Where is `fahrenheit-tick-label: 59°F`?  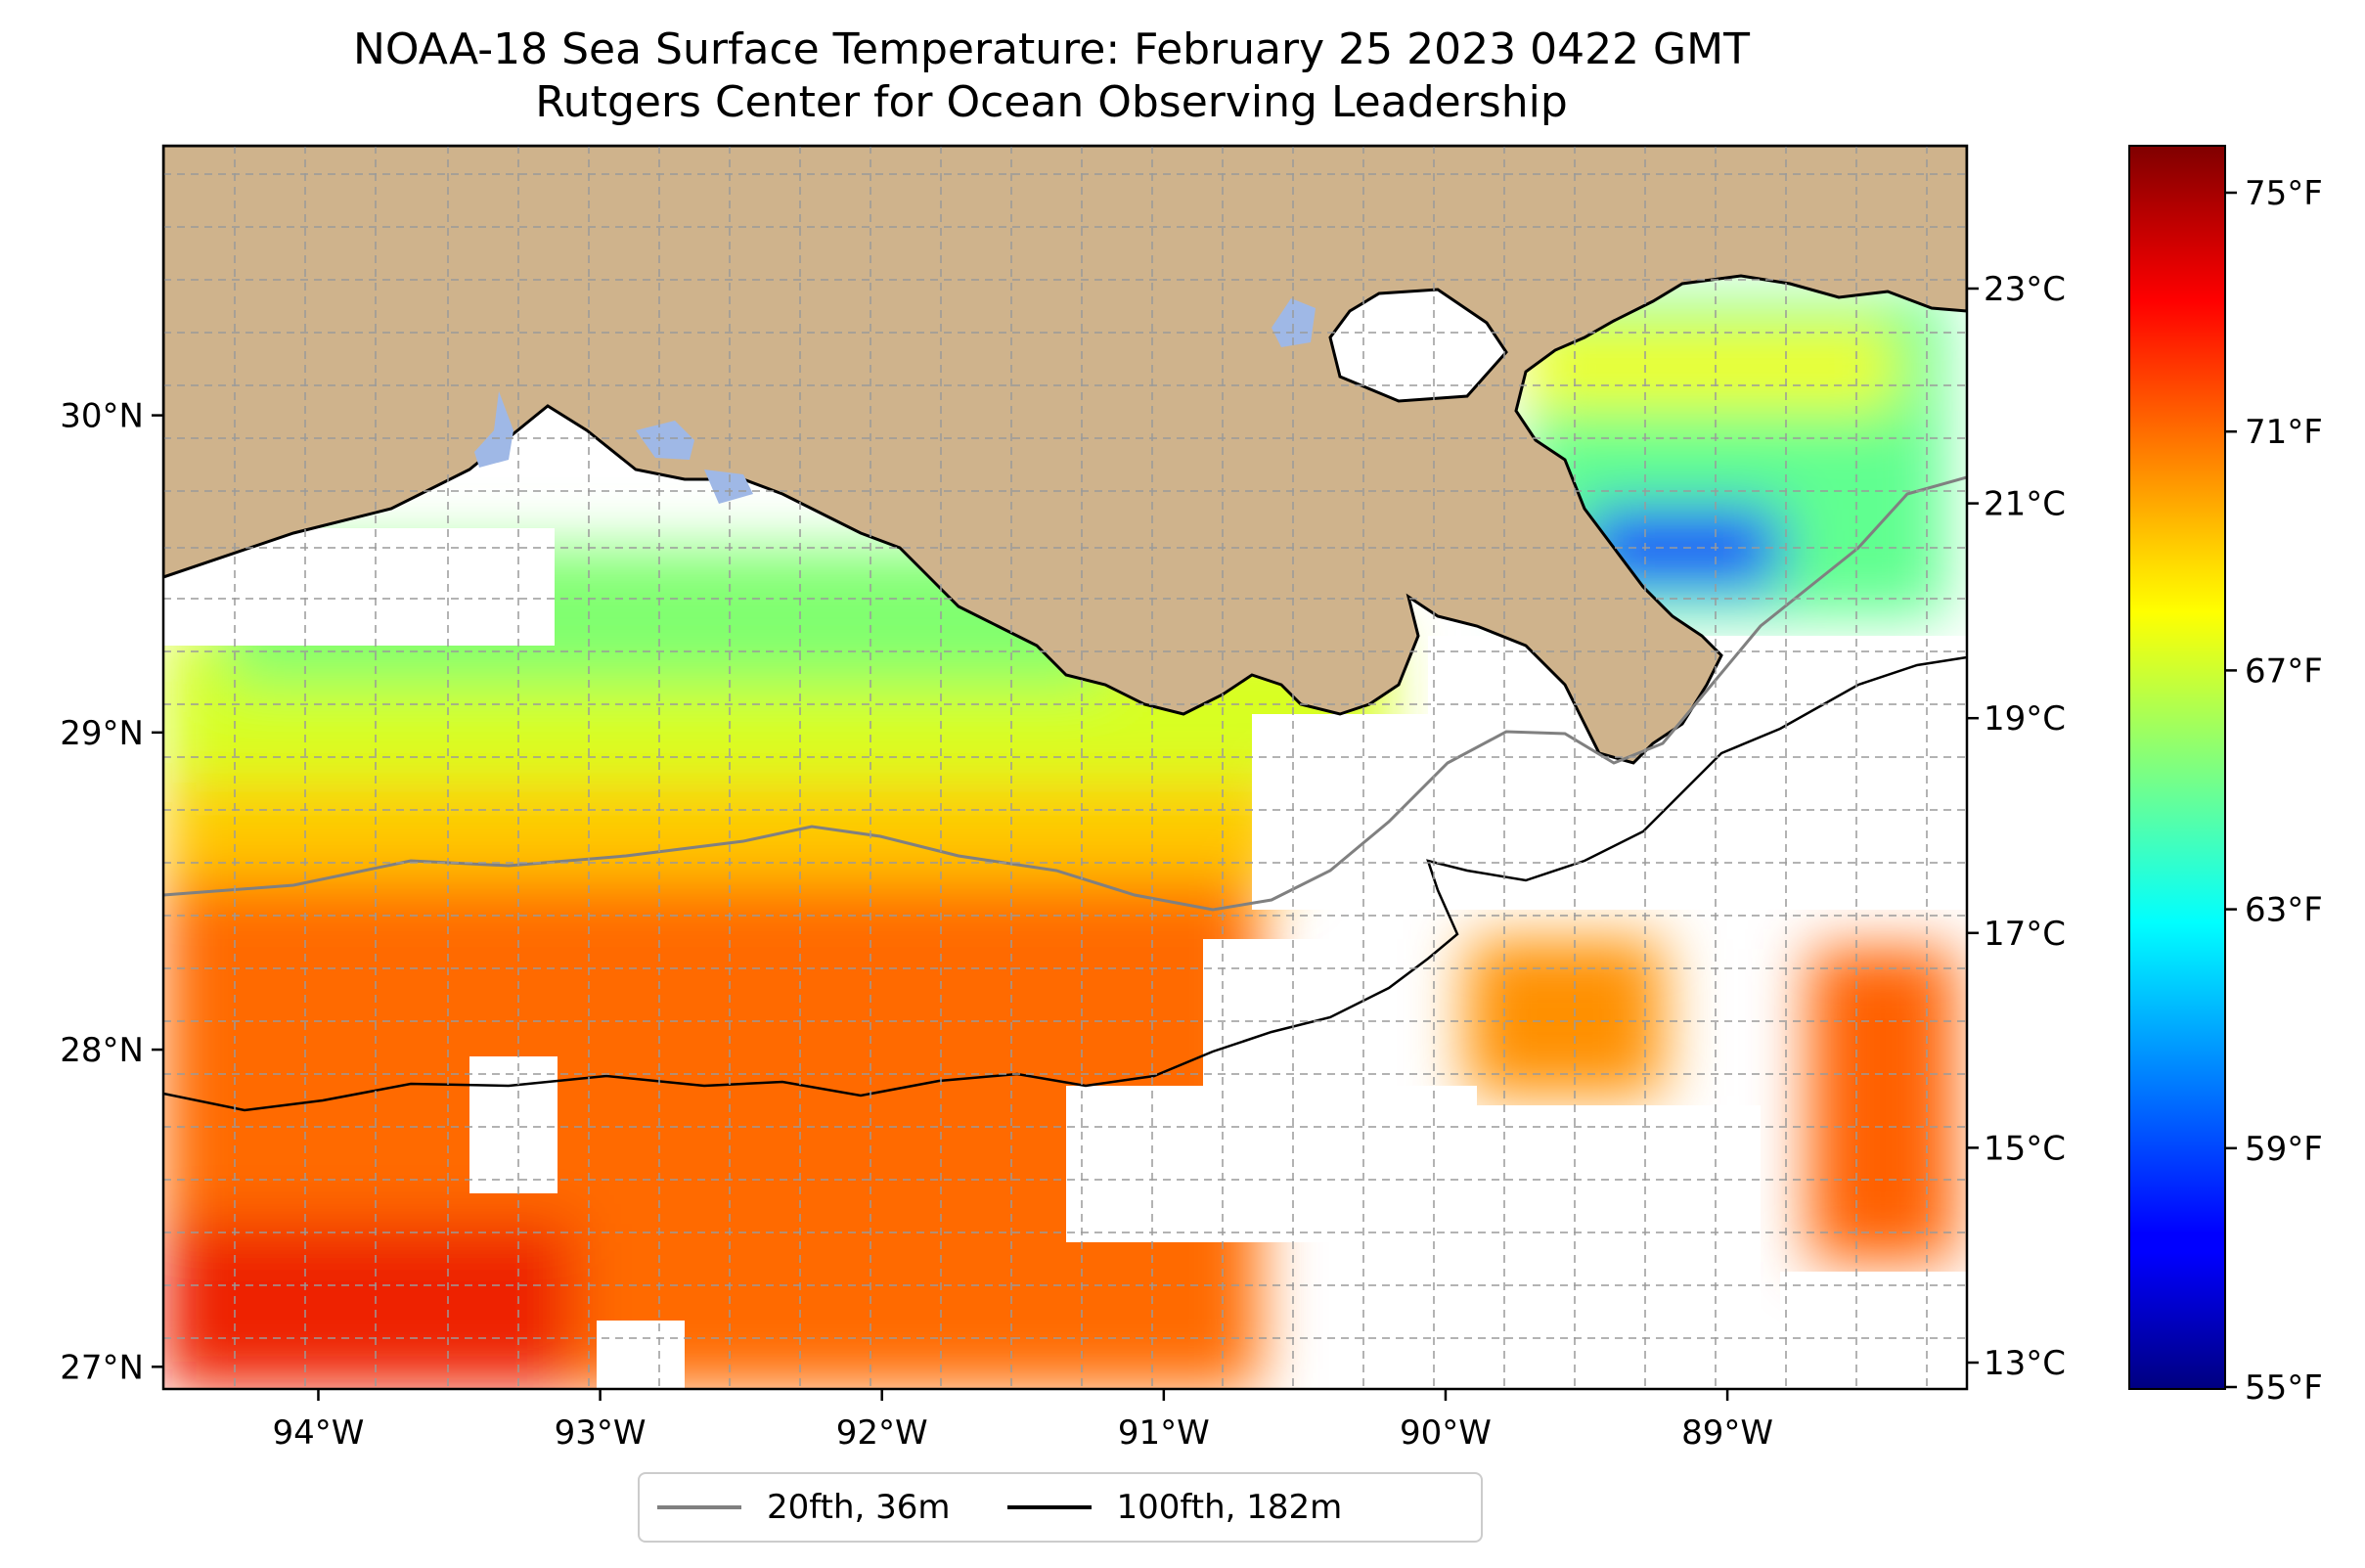 fahrenheit-tick-label: 59°F is located at coordinates (2284, 1149).